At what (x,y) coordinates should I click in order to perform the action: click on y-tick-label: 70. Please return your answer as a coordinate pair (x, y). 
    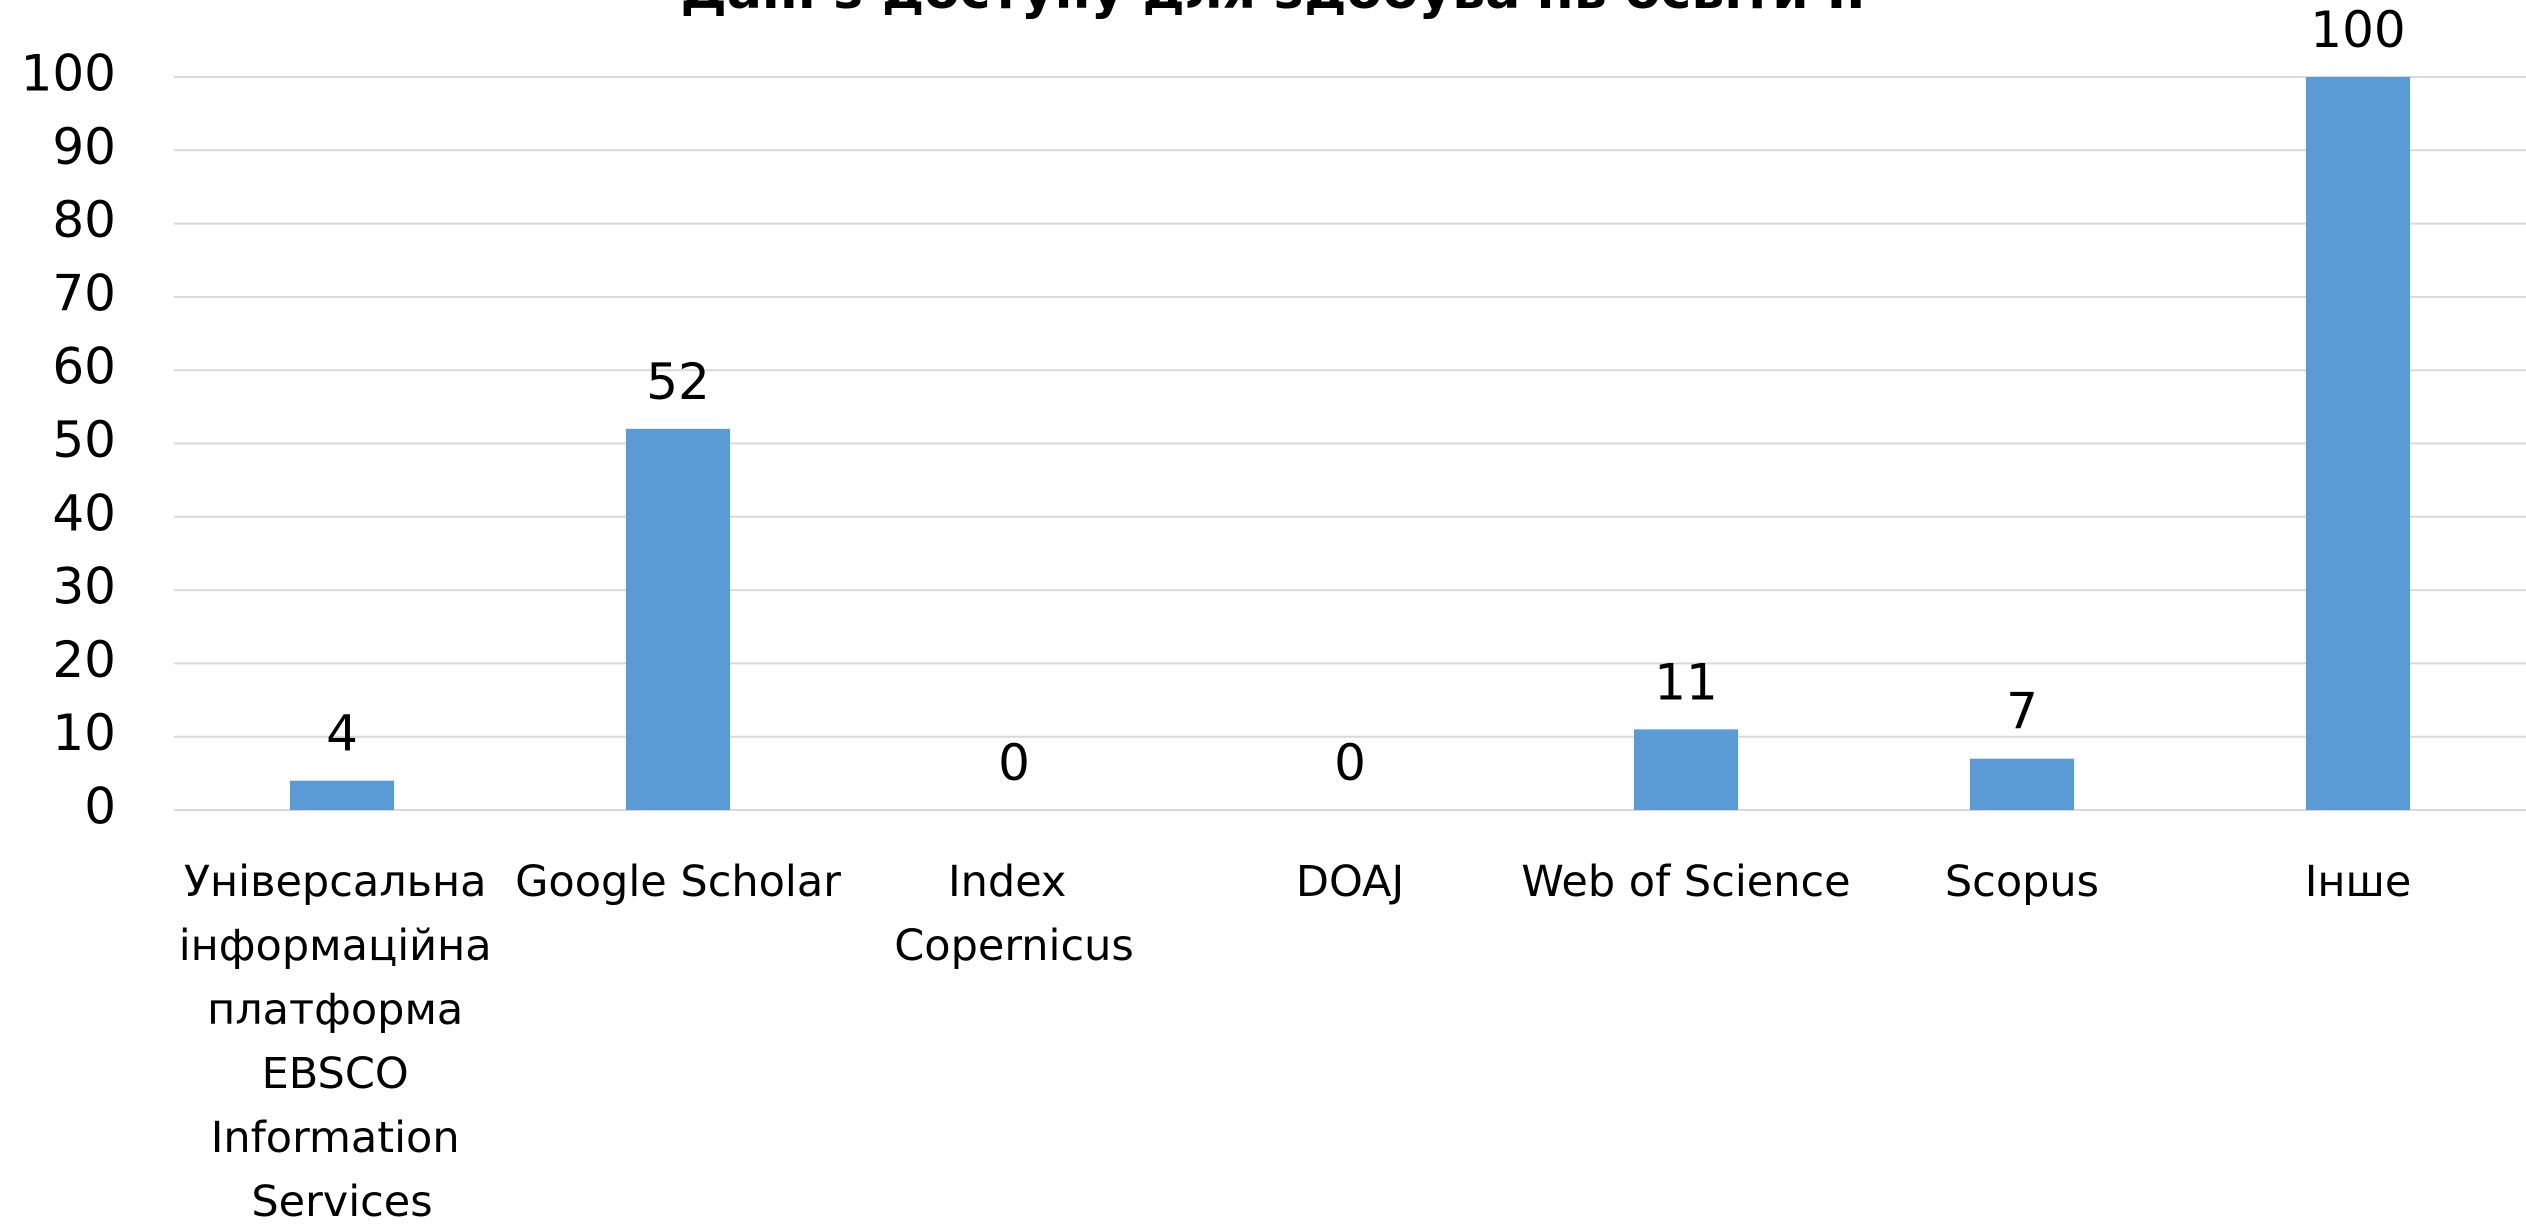
    Looking at the image, I should click on (84, 293).